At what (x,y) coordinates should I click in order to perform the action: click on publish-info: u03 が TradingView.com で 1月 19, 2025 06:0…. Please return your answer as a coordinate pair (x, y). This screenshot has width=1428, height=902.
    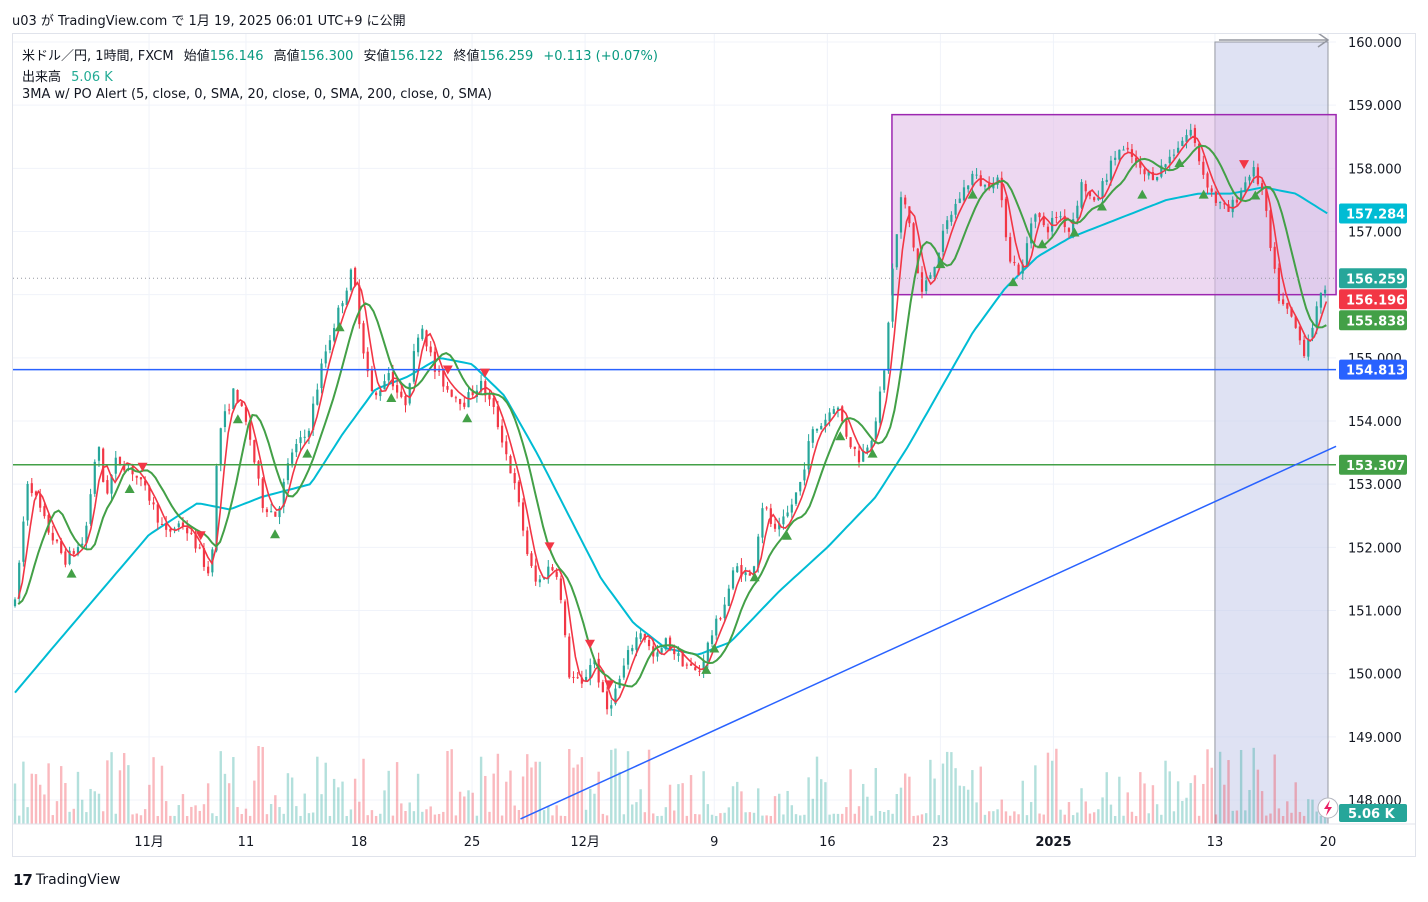
    Looking at the image, I should click on (209, 21).